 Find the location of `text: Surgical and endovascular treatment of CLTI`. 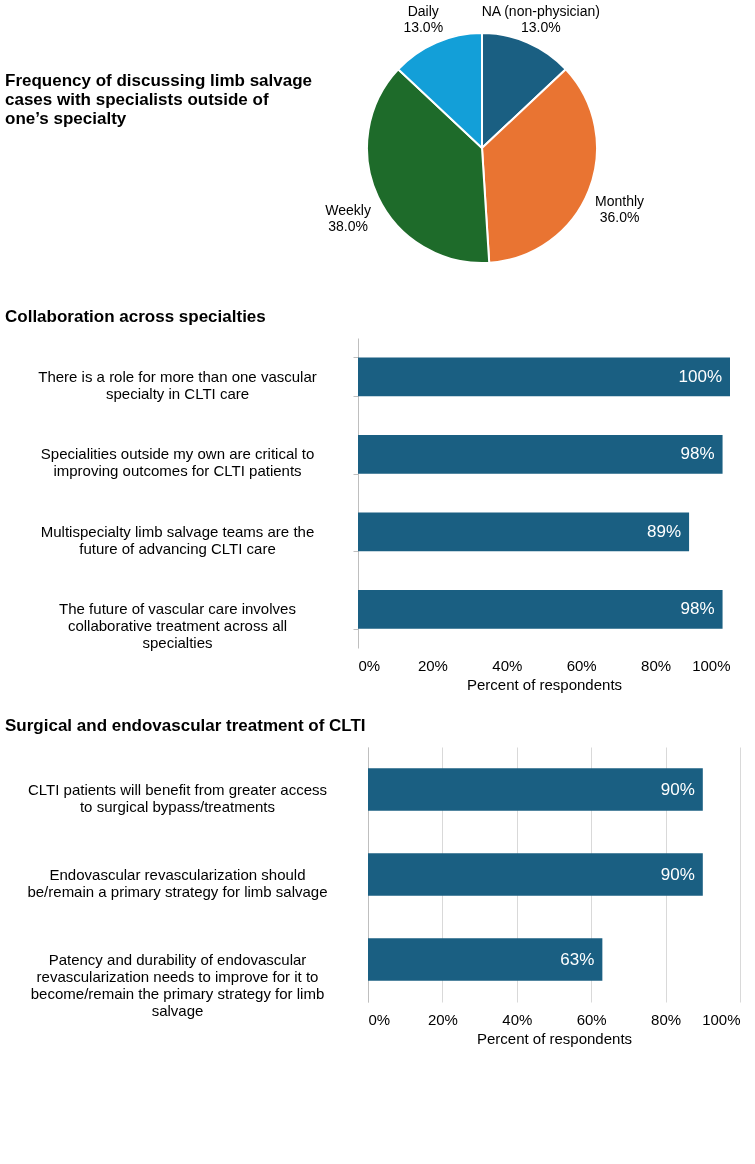

text: Surgical and endovascular treatment of CLTI is located at coordinates (185, 725).